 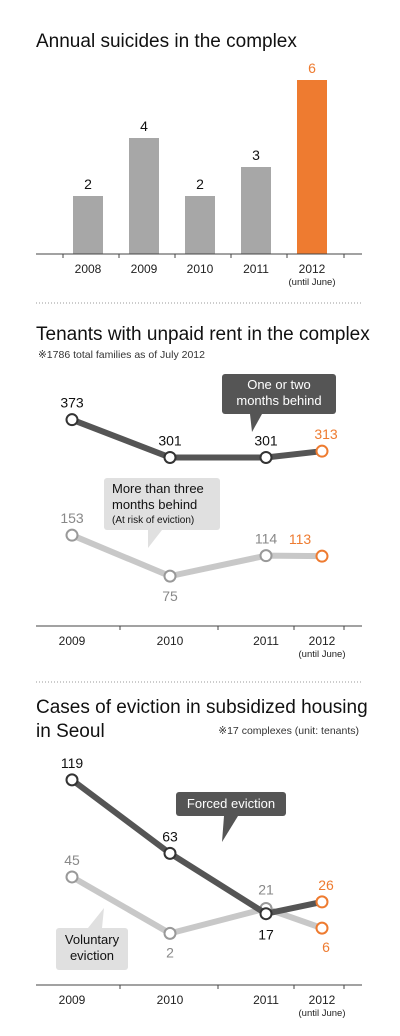 What do you see at coordinates (266, 935) in the screenshot?
I see `data-value-label: 17` at bounding box center [266, 935].